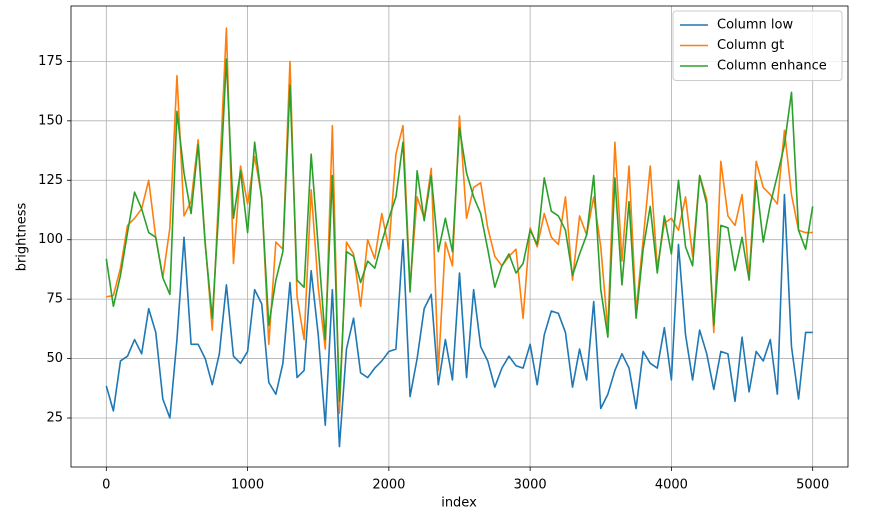 The height and width of the screenshot is (523, 875). I want to click on y-tick-label: 100, so click(50, 239).